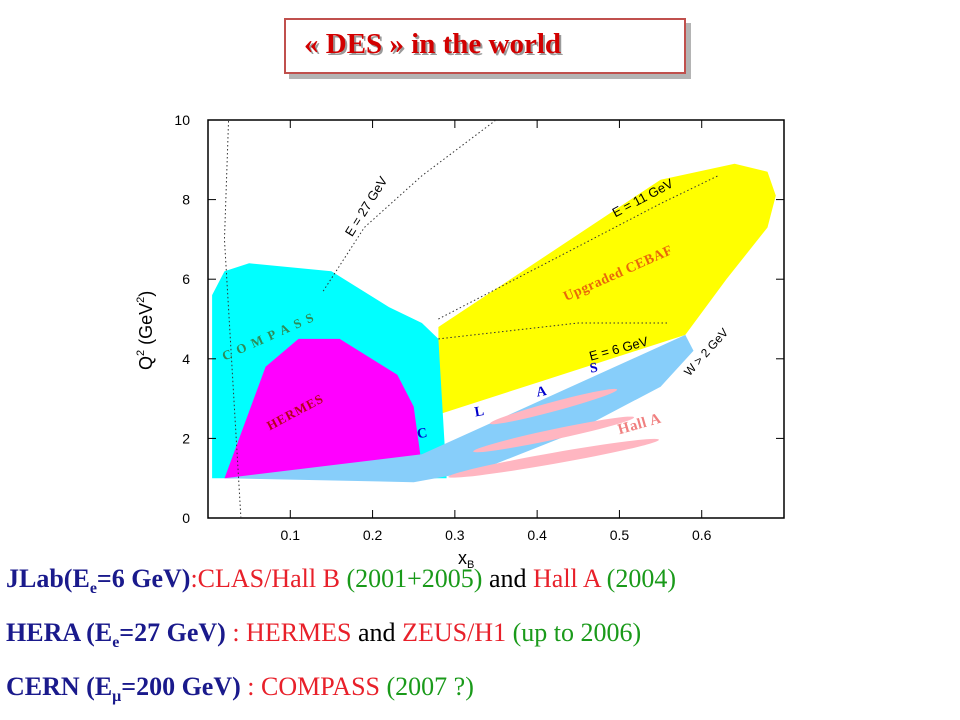 This screenshot has height=720, width=960. Describe the element at coordinates (146, 294) in the screenshot. I see `y-axis-label-close: )` at that location.